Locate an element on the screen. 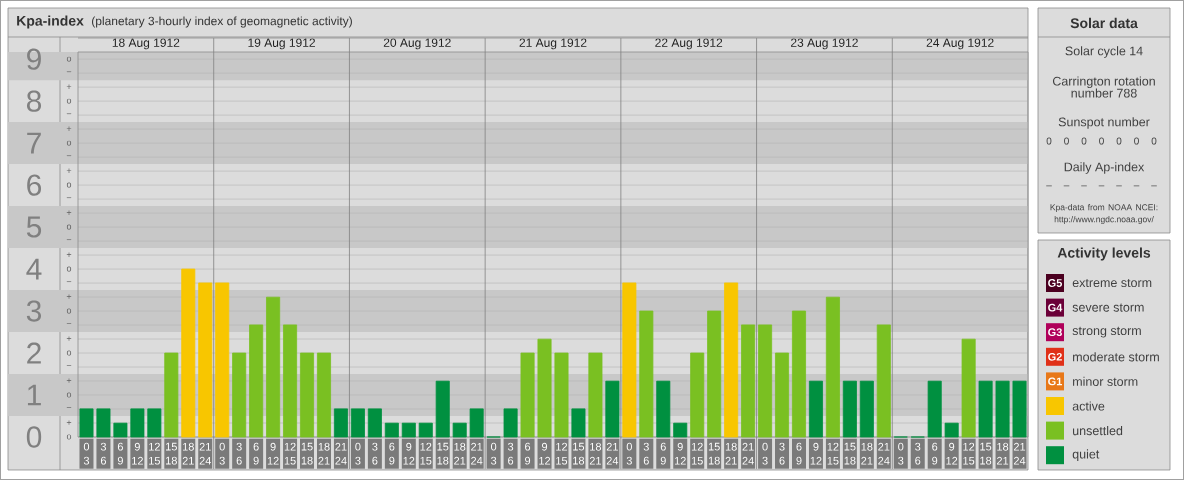 Image resolution: width=1184 pixels, height=480 pixels. y-tick-label: 1 is located at coordinates (34, 395).